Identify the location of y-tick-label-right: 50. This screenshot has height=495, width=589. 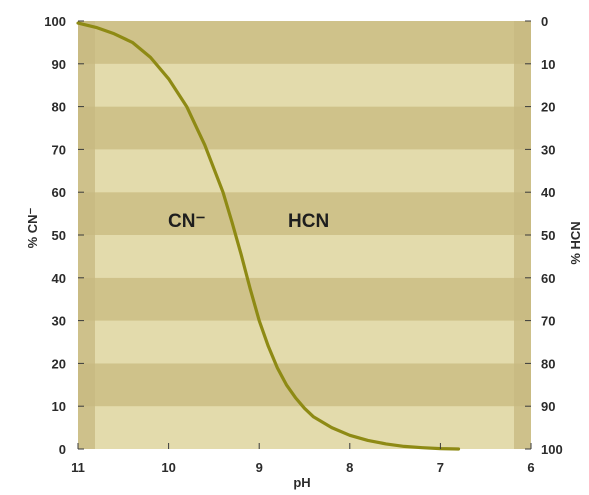
(548, 235).